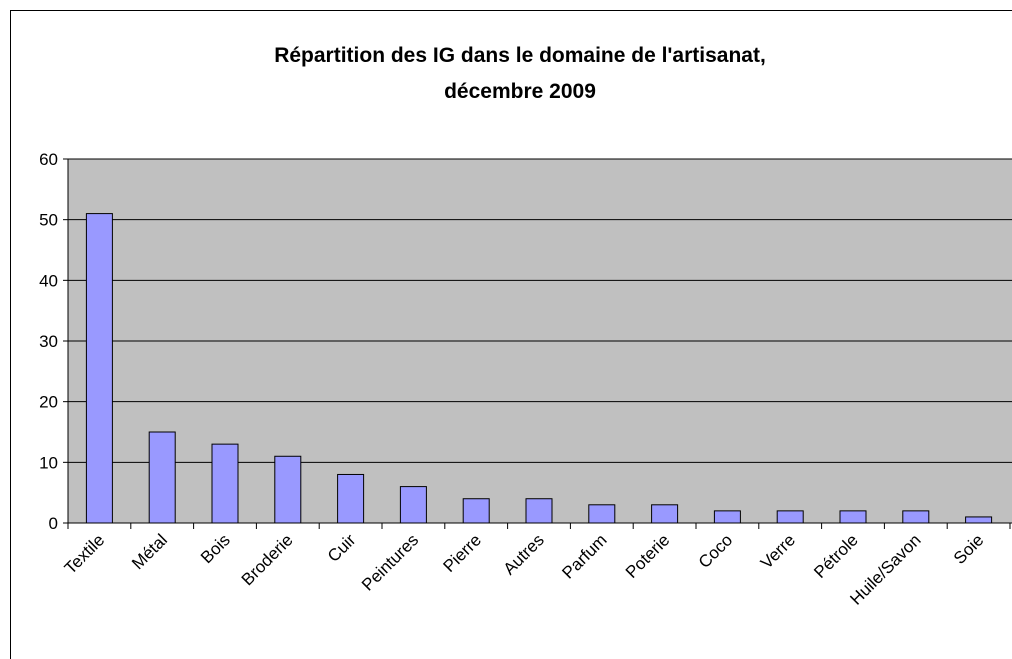  Describe the element at coordinates (48, 462) in the screenshot. I see `y-tick-label: 10` at that location.